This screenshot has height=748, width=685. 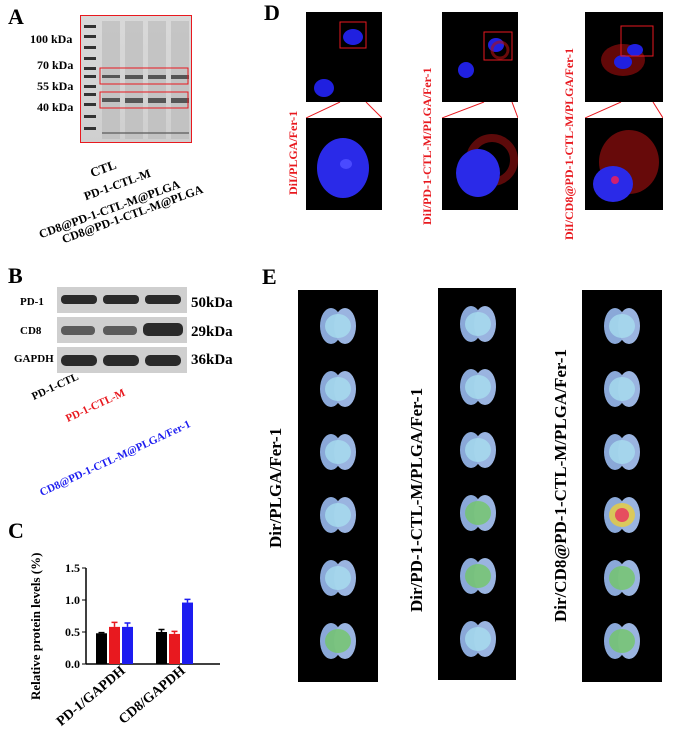 I want to click on group-label-e-2: Dir/CD8@PD-1-CTL-M/PLGA/Fer-1, so click(x=560, y=485).